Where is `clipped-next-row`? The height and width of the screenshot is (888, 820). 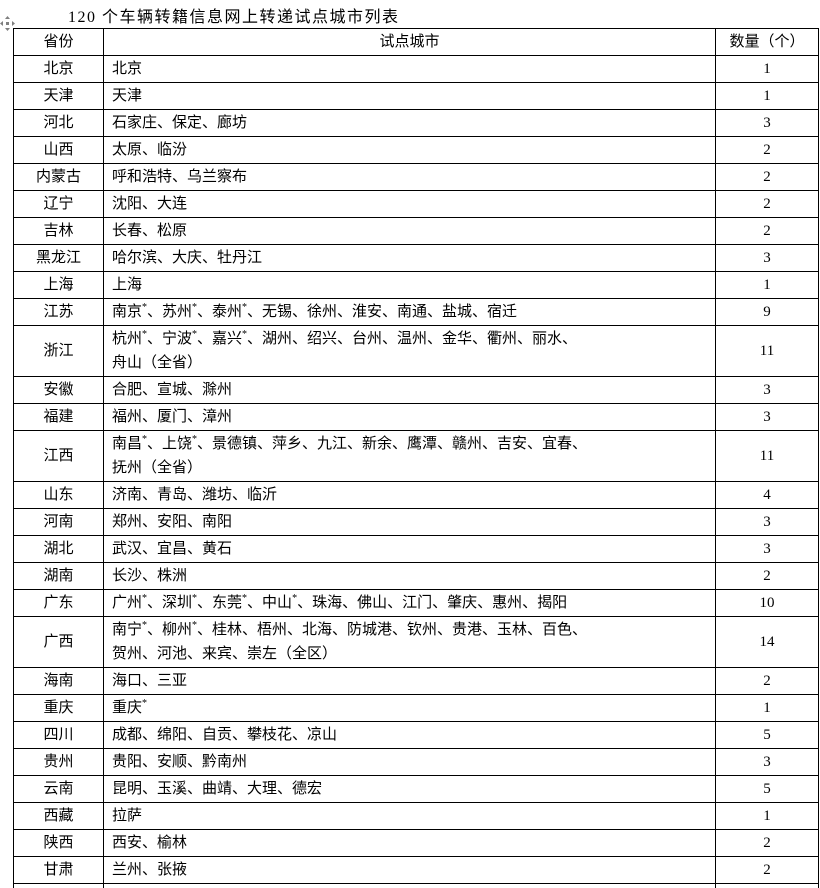
clipped-next-row is located at coordinates (416, 886).